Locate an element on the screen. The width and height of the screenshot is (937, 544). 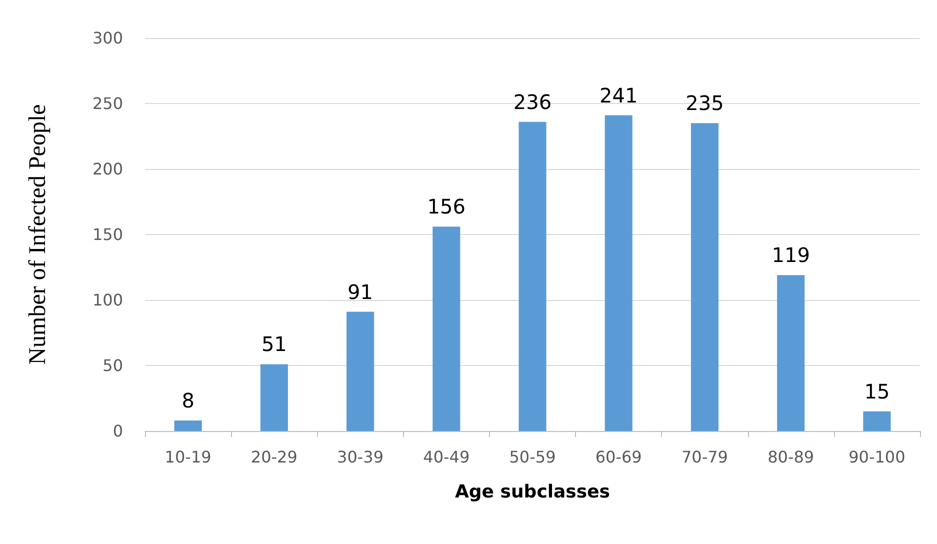
x-tick-label: 70-79 is located at coordinates (704, 457).